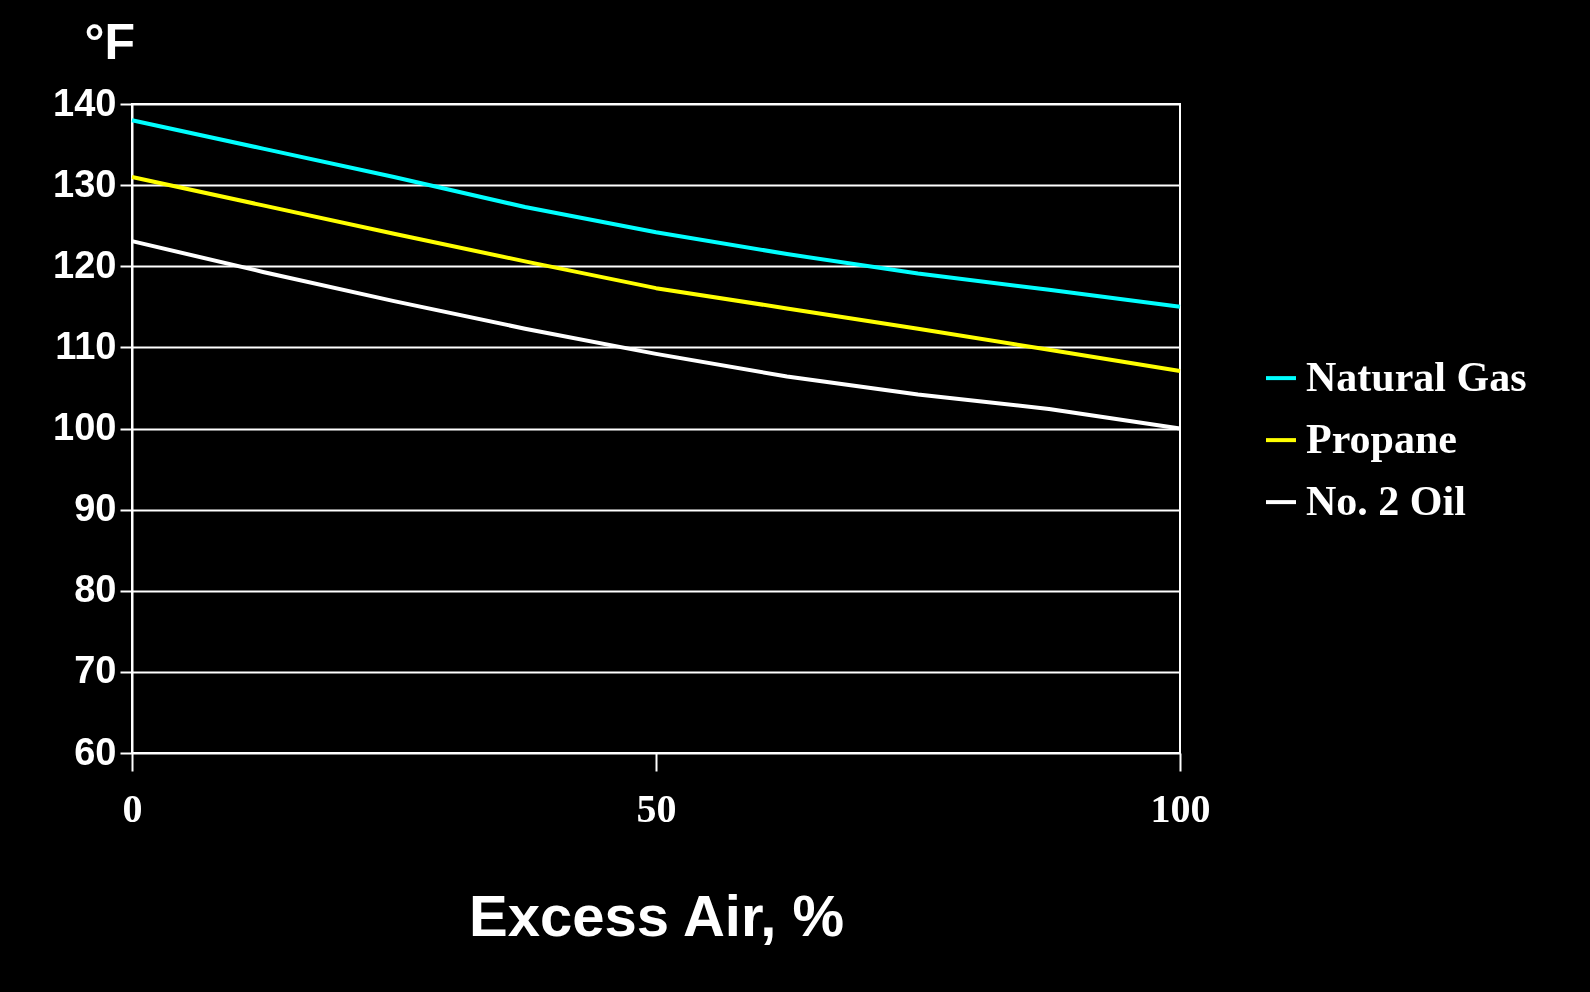  What do you see at coordinates (110, 41) in the screenshot?
I see `y-axis-title: °F` at bounding box center [110, 41].